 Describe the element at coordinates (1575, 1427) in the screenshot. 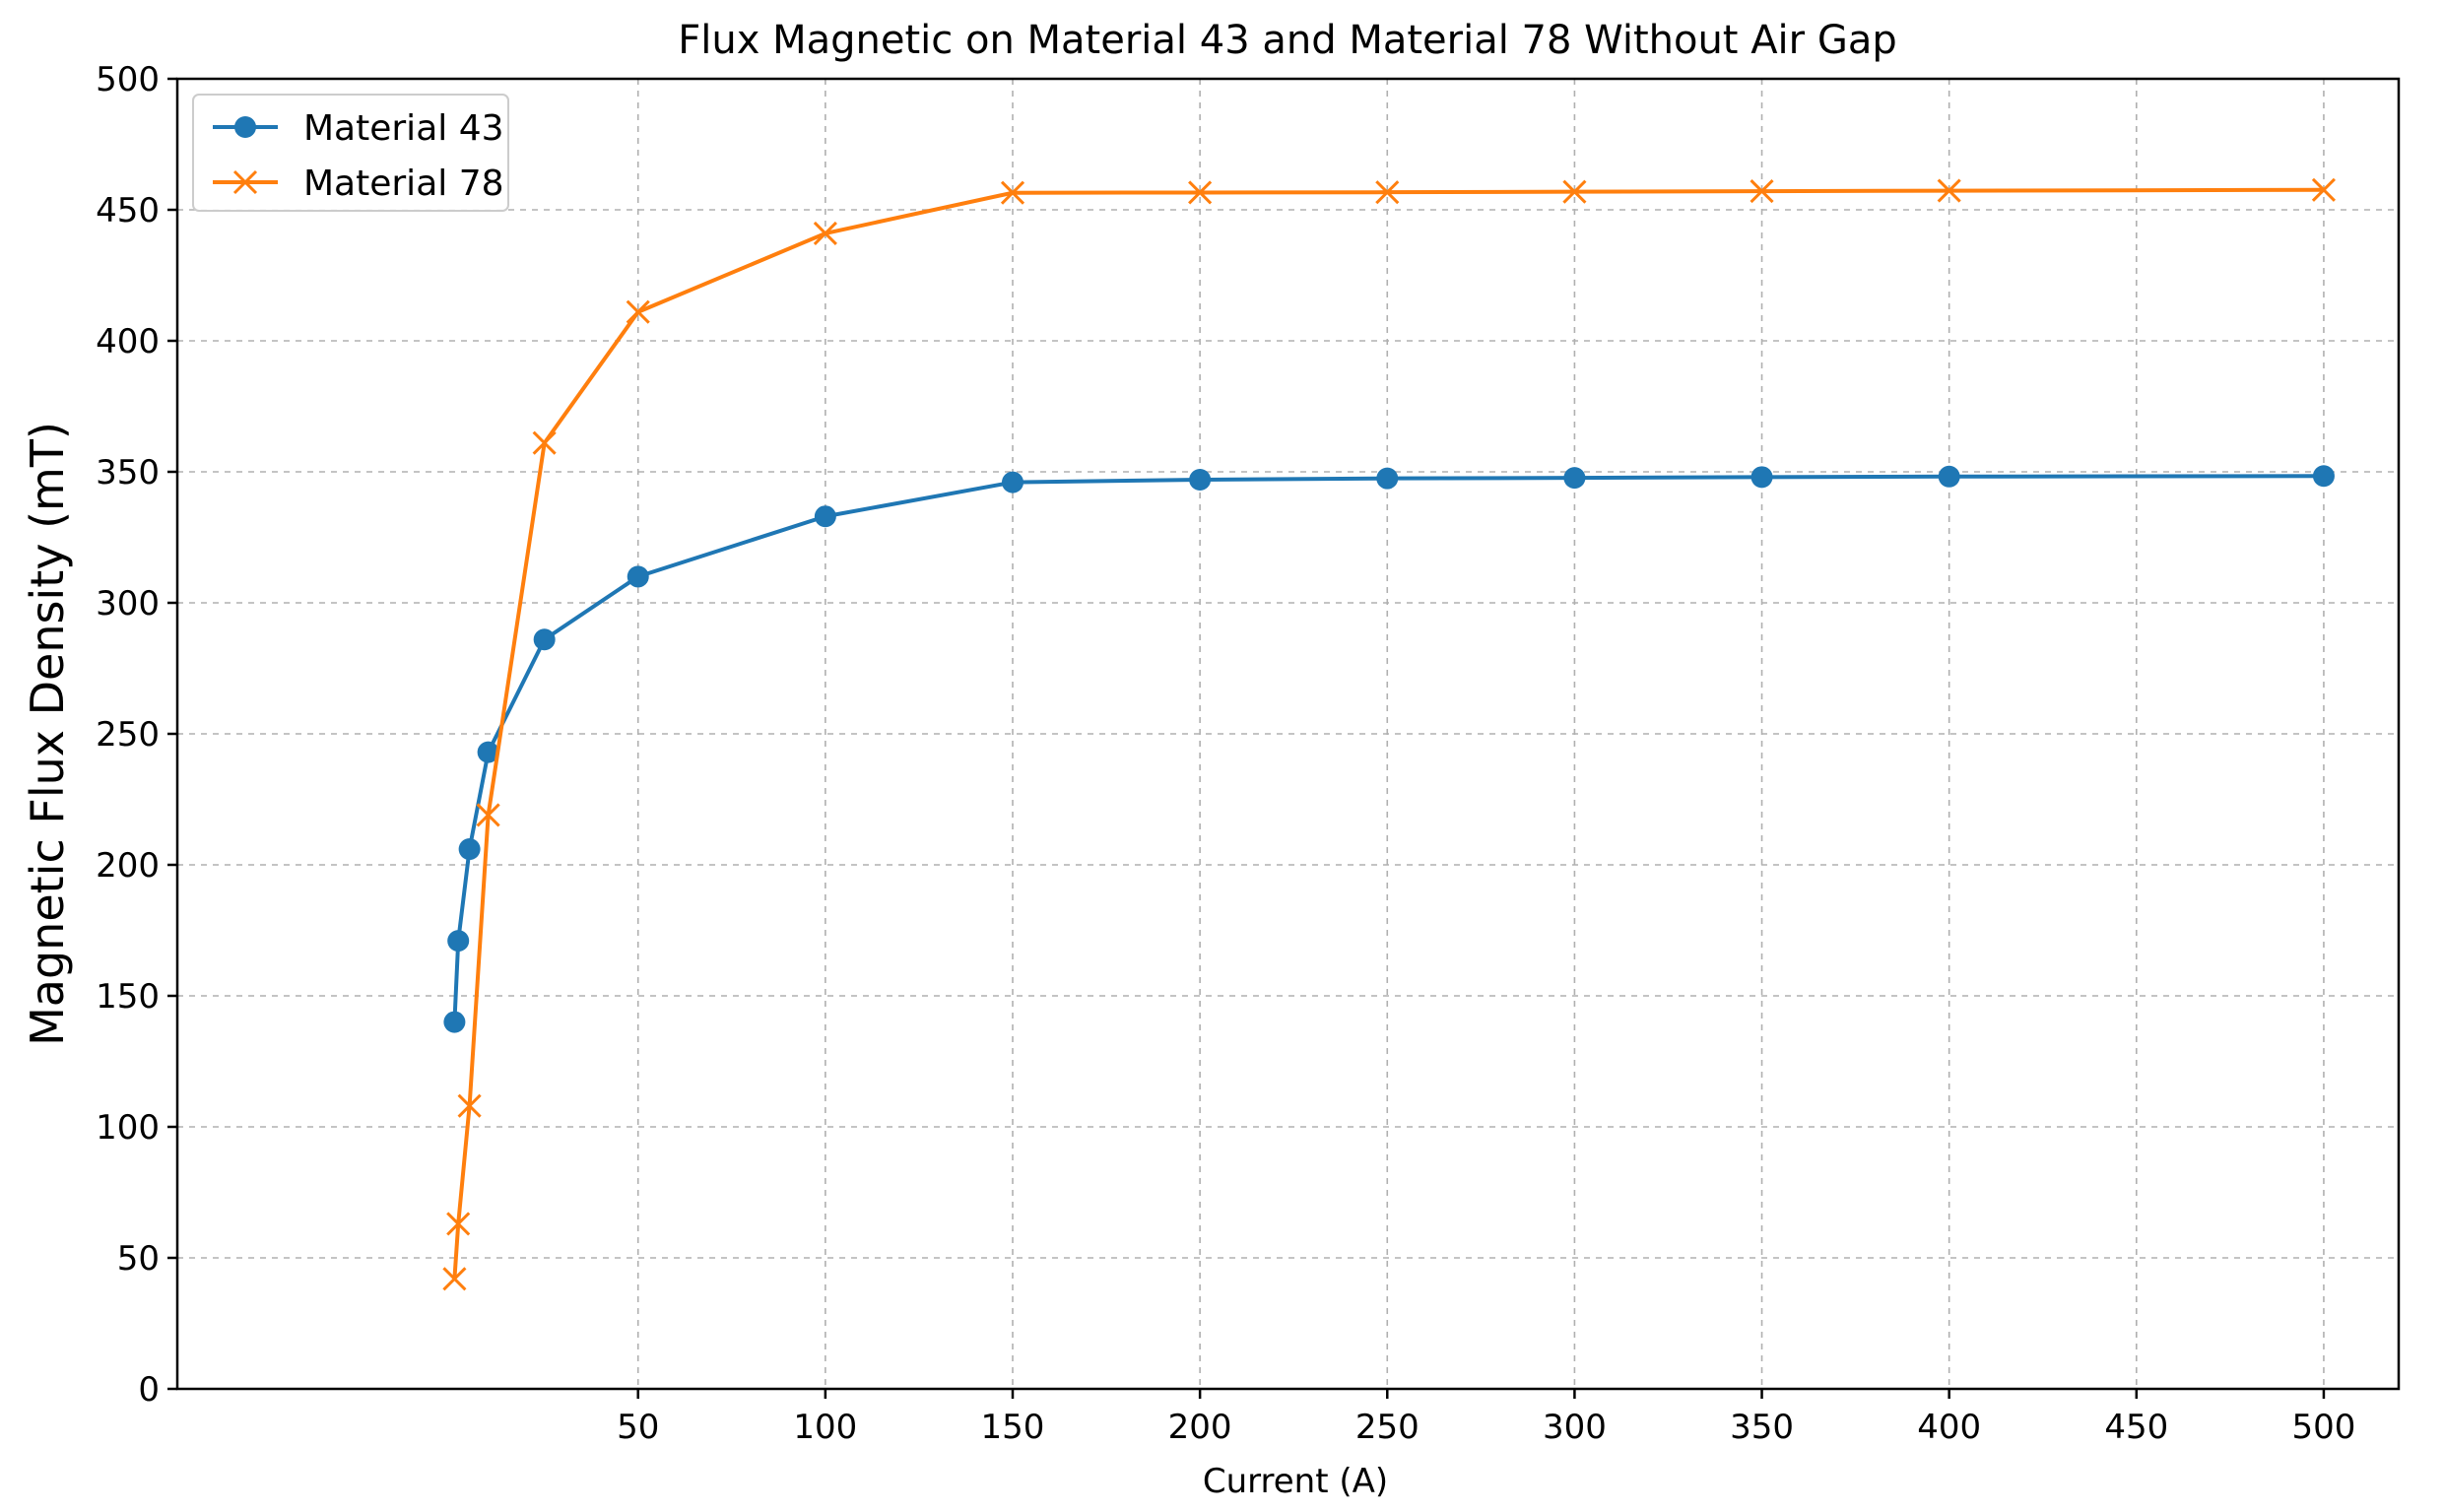

I see `x-tick-label: 300` at that location.